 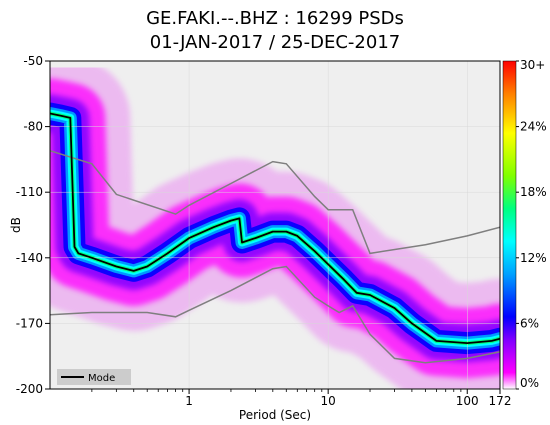 What do you see at coordinates (16, 225) in the screenshot?
I see `y-axis-label: dB` at bounding box center [16, 225].